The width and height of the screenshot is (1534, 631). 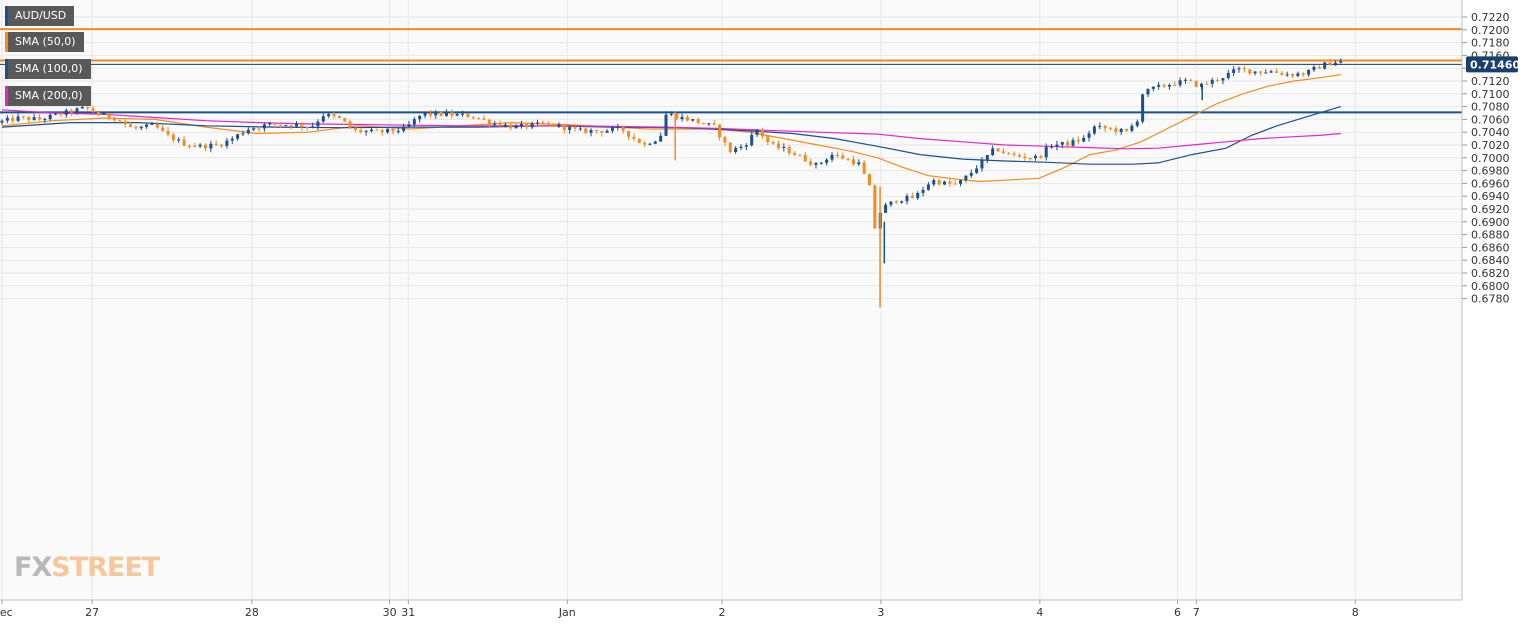 I want to click on horizontal-levels, so click(x=731, y=71).